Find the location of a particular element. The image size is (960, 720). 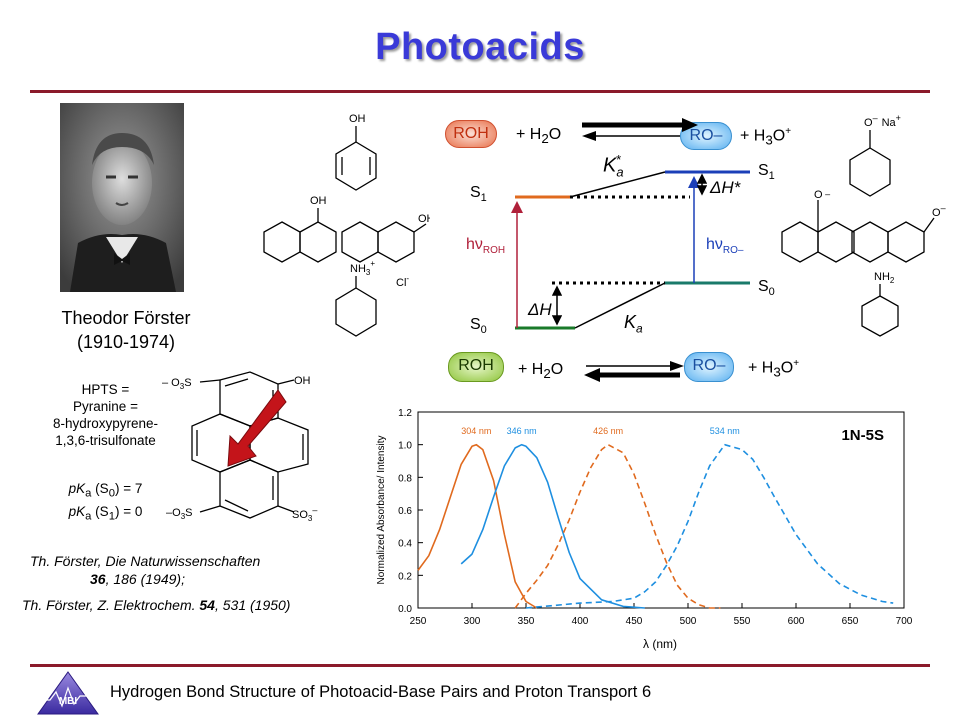

pka-s1: pKa (S1) = 0 is located at coordinates (105, 513).